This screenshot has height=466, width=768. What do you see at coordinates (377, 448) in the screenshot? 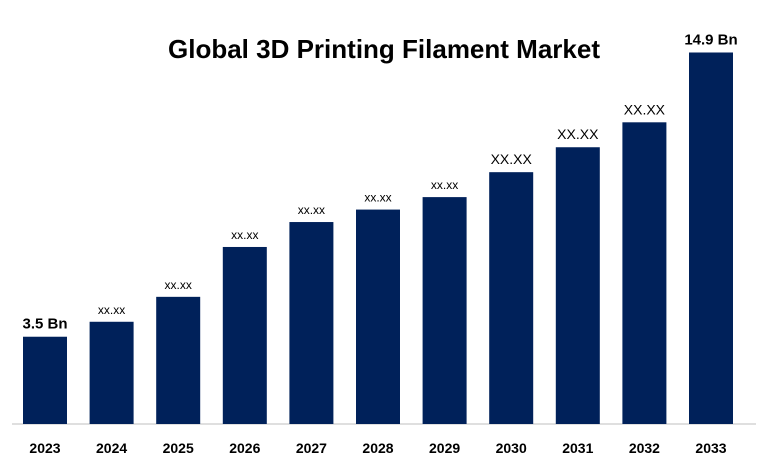
I see `x-tick-label-2028: 2028` at bounding box center [377, 448].